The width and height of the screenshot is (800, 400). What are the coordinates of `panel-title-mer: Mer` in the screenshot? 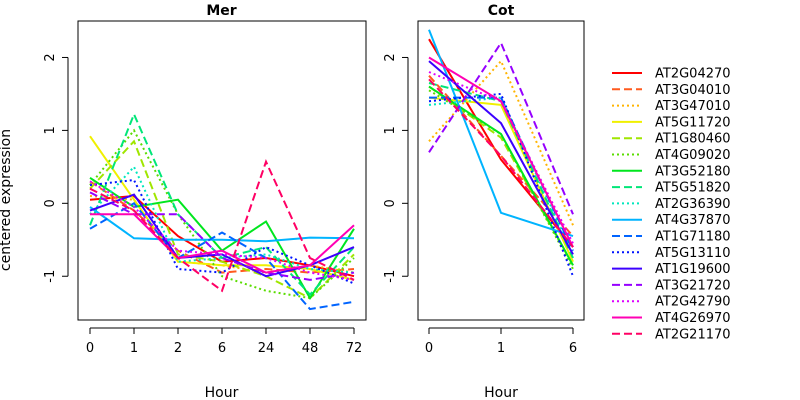 It's located at (221, 11).